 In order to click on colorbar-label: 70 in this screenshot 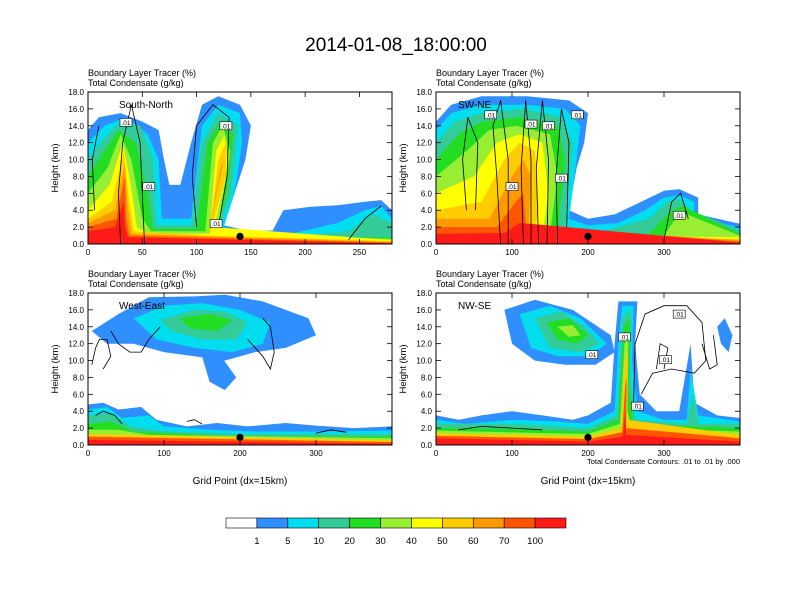, I will do `click(504, 541)`.